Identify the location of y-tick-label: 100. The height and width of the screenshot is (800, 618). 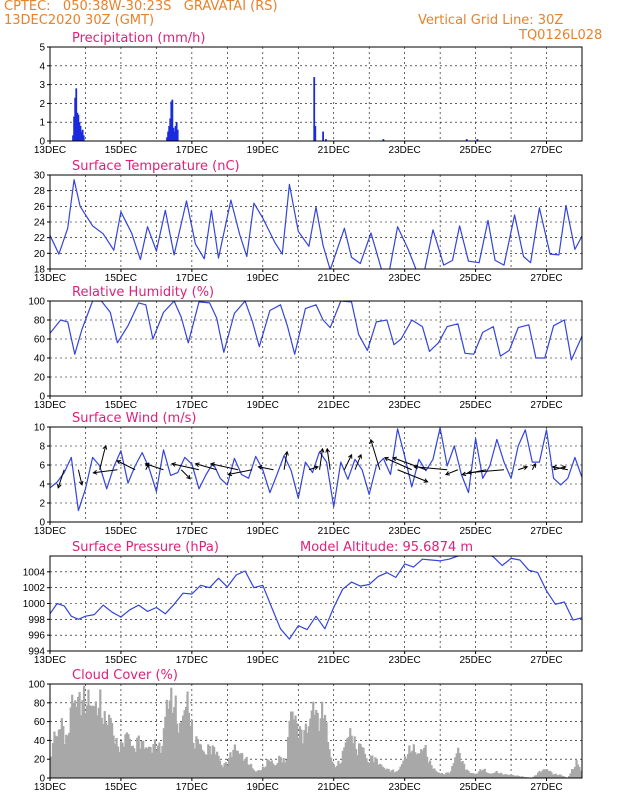
(36, 302).